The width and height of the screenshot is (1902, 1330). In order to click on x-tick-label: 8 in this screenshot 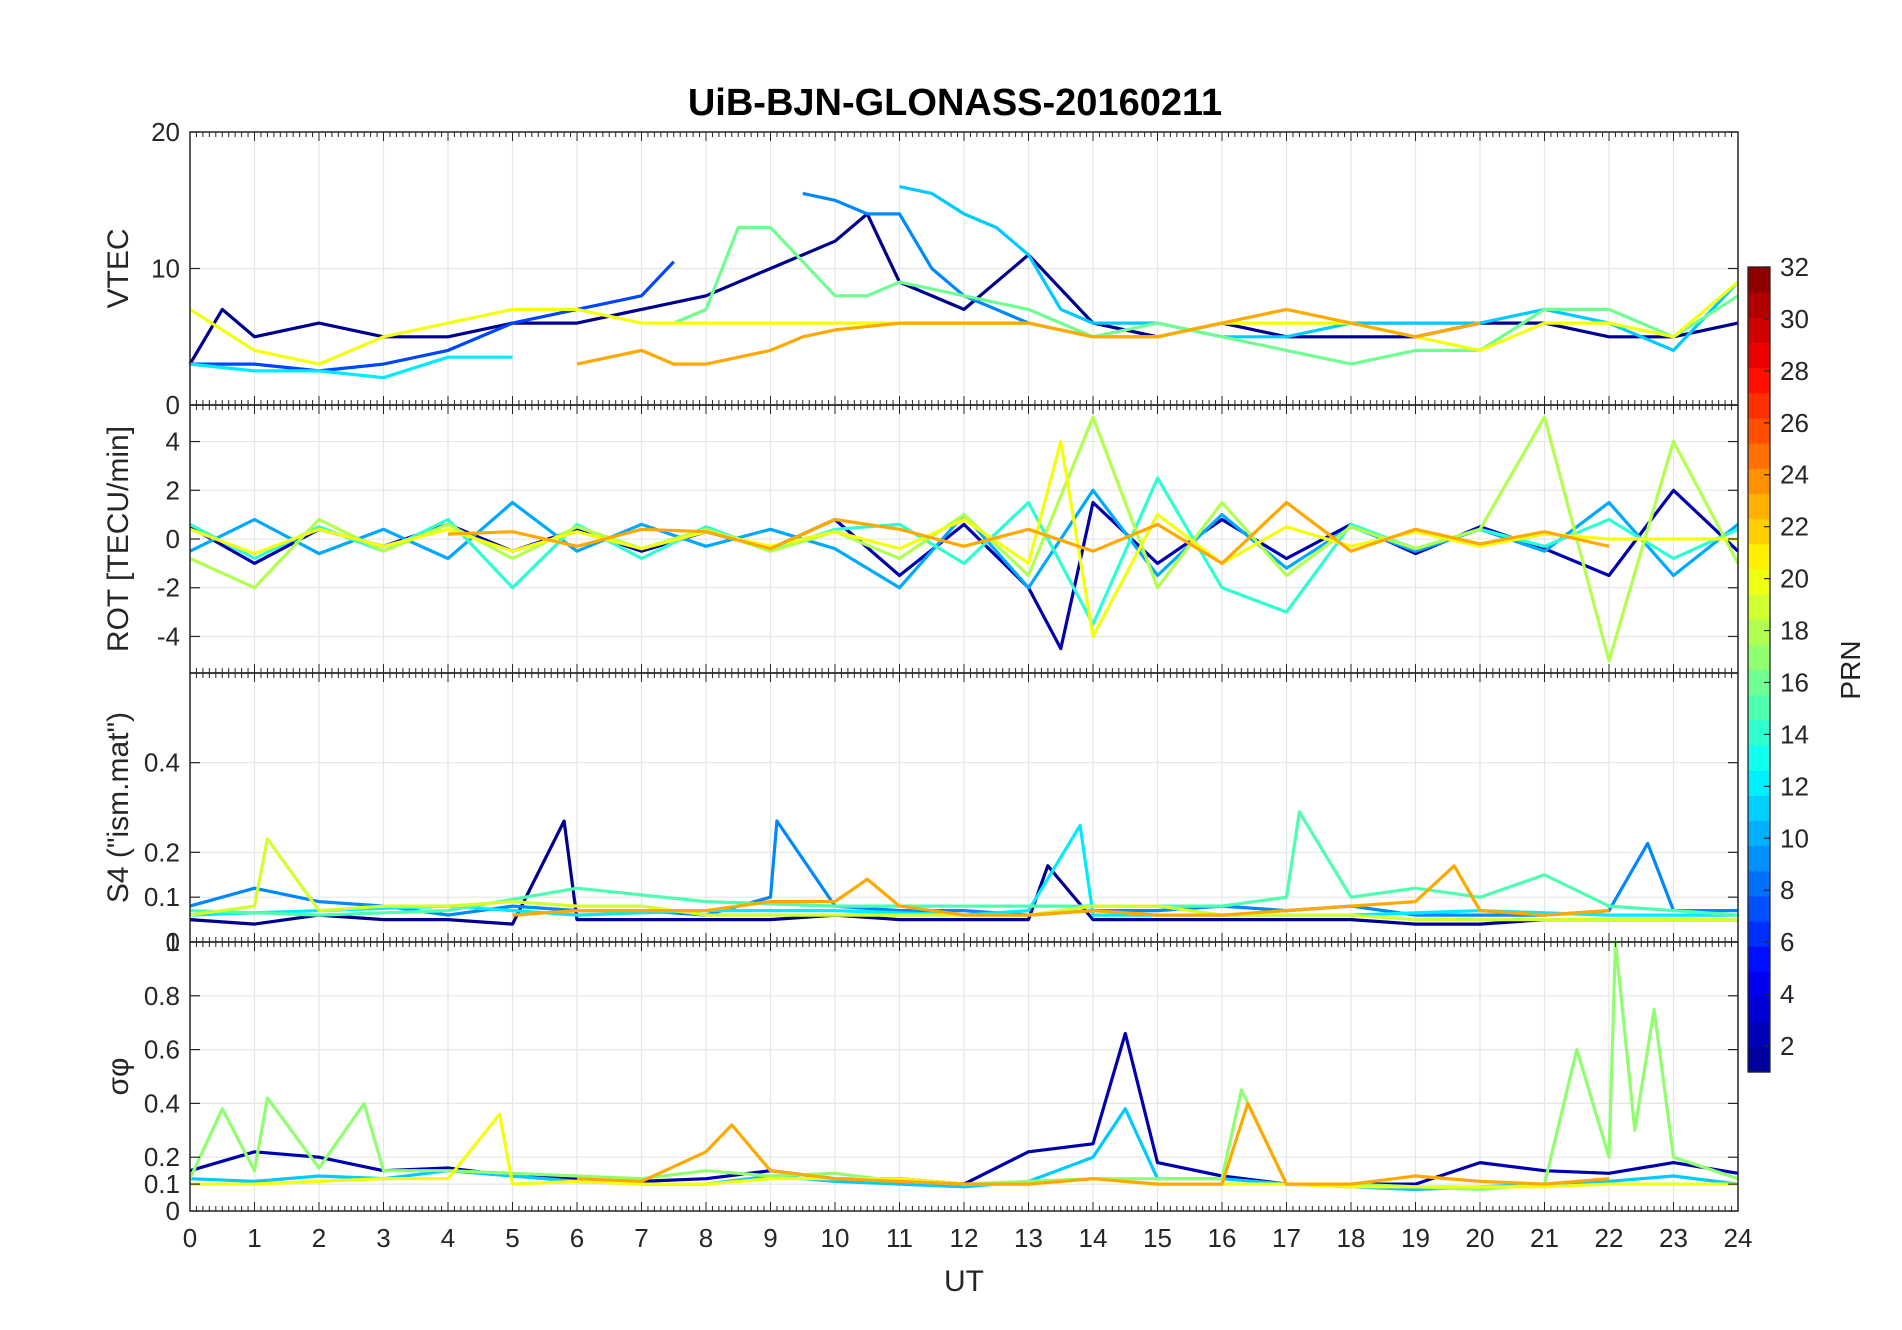, I will do `click(706, 1238)`.